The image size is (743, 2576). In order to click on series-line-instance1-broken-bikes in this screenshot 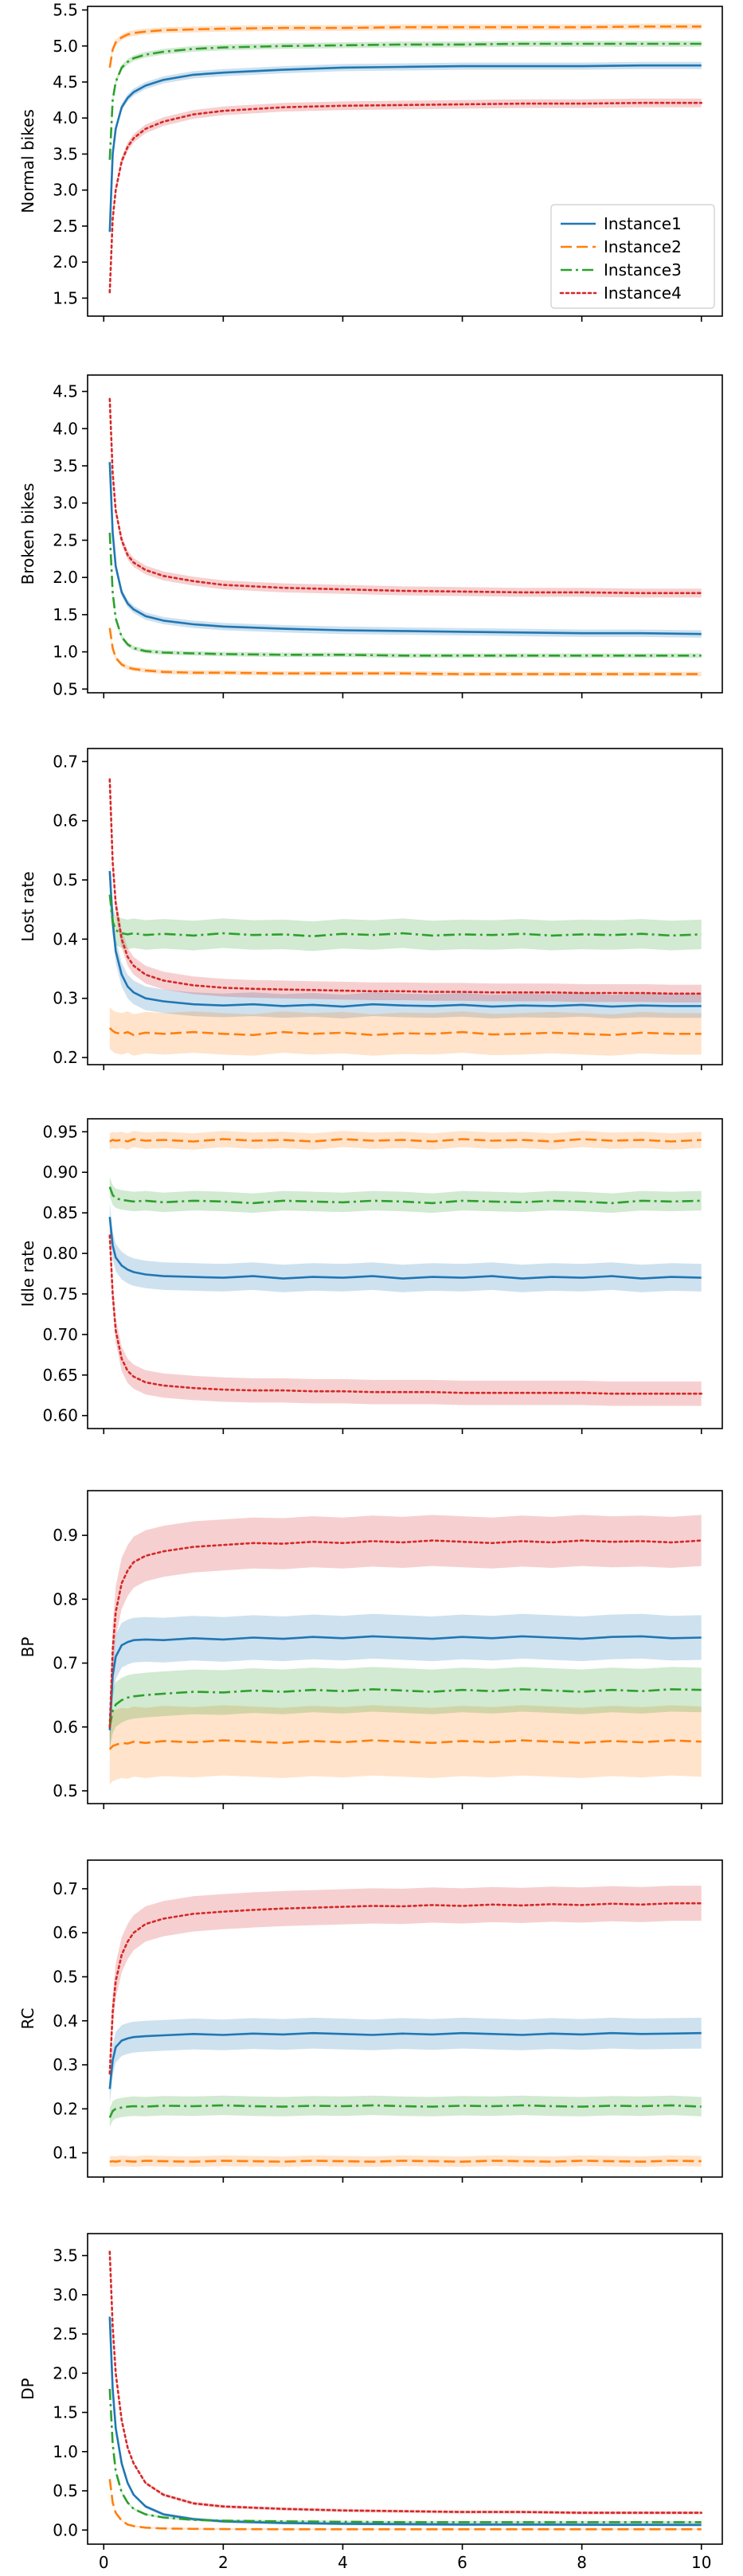, I will do `click(405, 549)`.